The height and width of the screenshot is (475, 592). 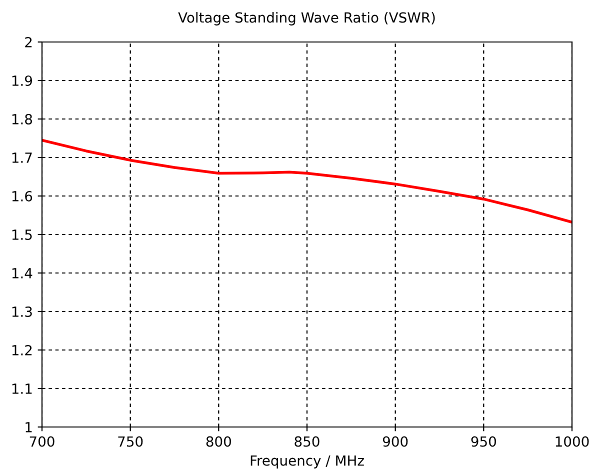 What do you see at coordinates (395, 441) in the screenshot?
I see `x-tick-label: 900` at bounding box center [395, 441].